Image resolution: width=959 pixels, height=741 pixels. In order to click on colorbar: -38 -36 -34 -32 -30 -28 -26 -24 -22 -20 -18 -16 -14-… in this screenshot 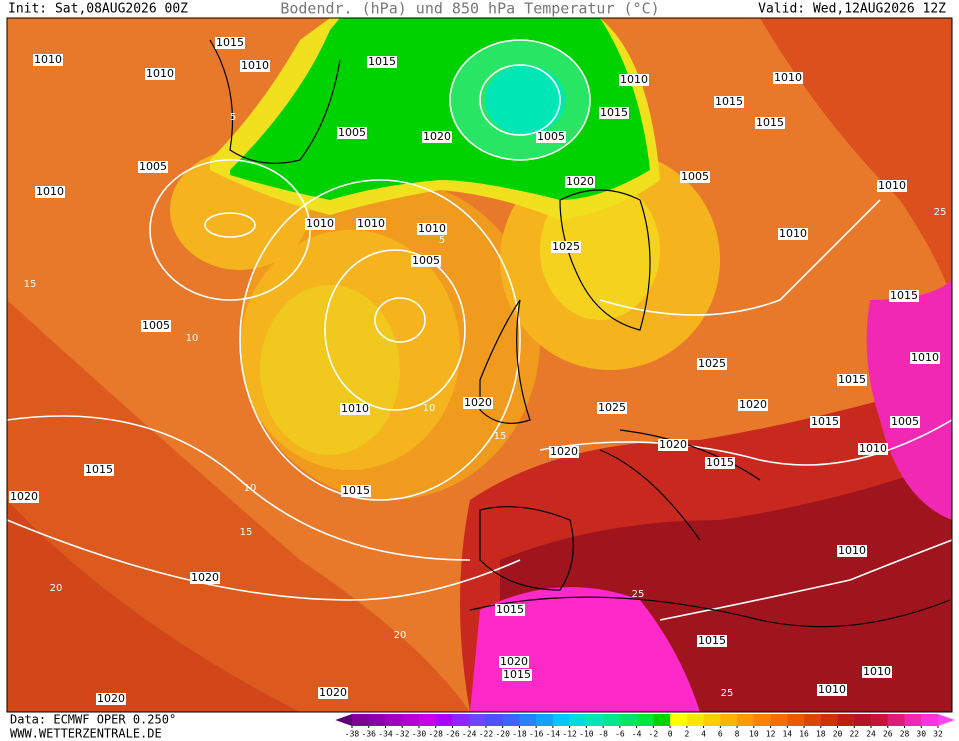, I will do `click(645, 726)`.